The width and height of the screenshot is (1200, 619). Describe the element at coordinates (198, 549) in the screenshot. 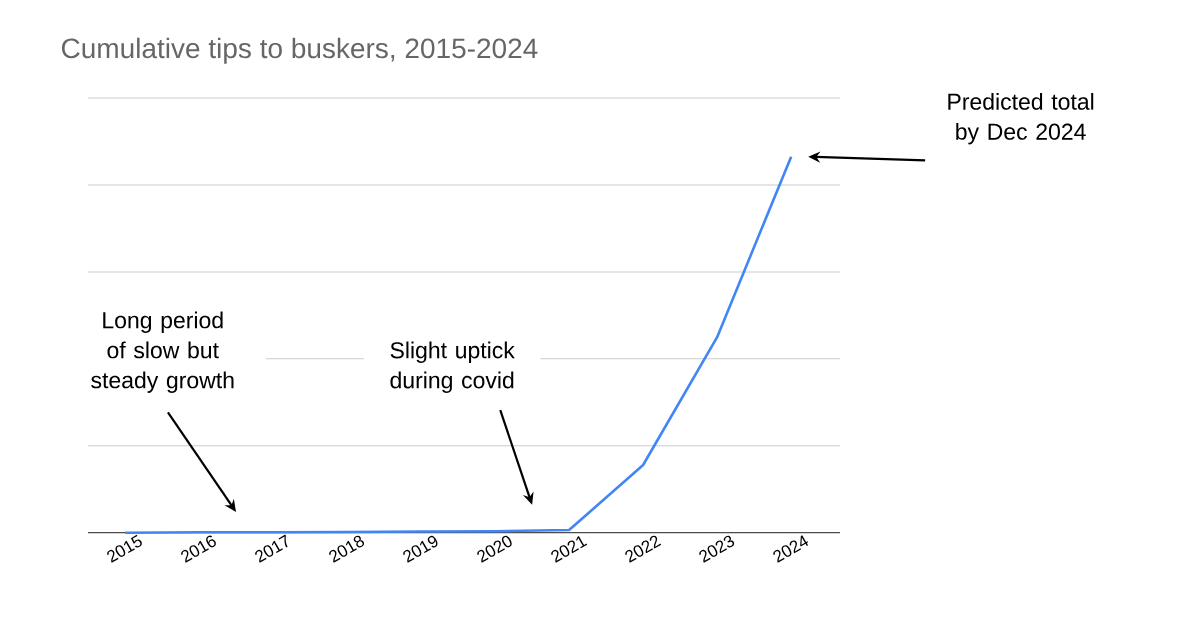

I see `x-tick-label: 2016` at that location.